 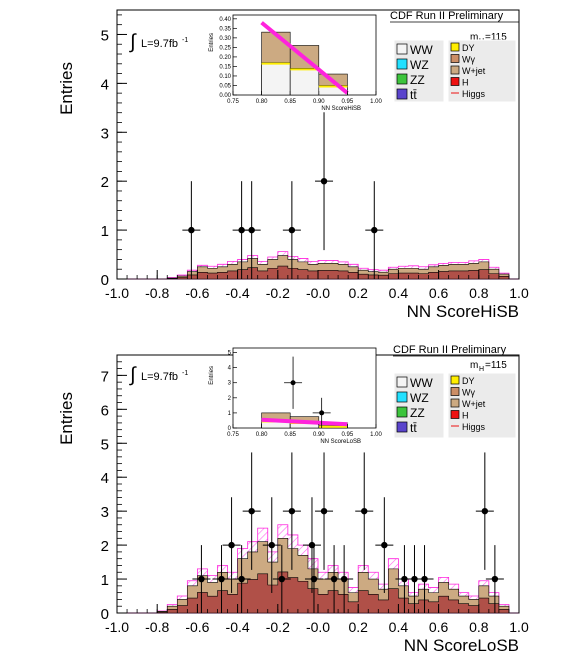 What do you see at coordinates (230, 414) in the screenshot?
I see `inset-y-tick-label: 1` at bounding box center [230, 414].